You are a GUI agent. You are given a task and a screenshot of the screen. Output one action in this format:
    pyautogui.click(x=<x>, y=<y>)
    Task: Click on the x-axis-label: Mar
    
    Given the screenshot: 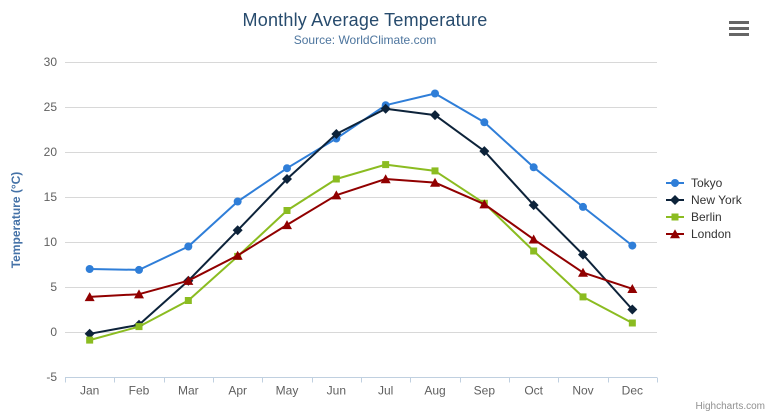 What is the action you would take?
    pyautogui.click(x=188, y=391)
    